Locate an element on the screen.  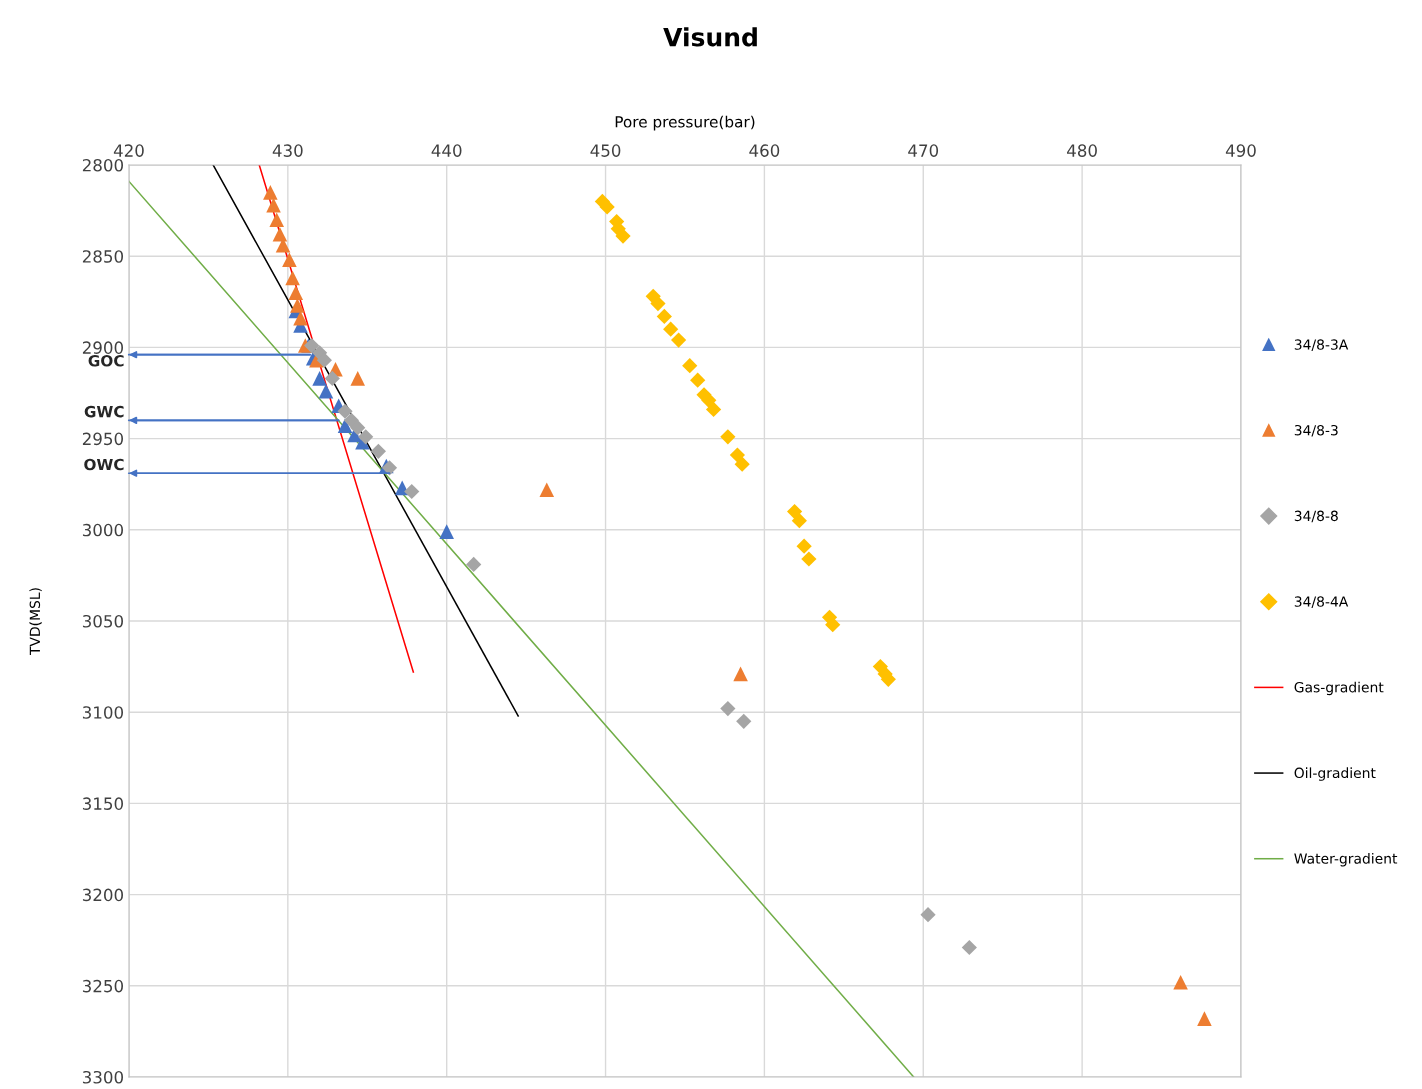
chart-title: Visund is located at coordinates (710, 37).